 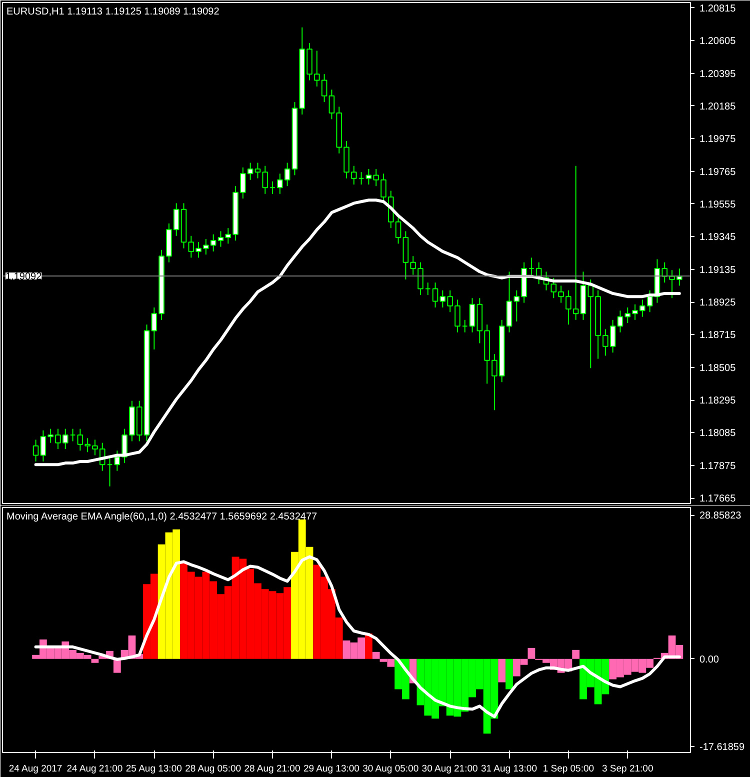 What do you see at coordinates (331, 769) in the screenshot?
I see `x-tick-label: 29 Aug 13:00` at bounding box center [331, 769].